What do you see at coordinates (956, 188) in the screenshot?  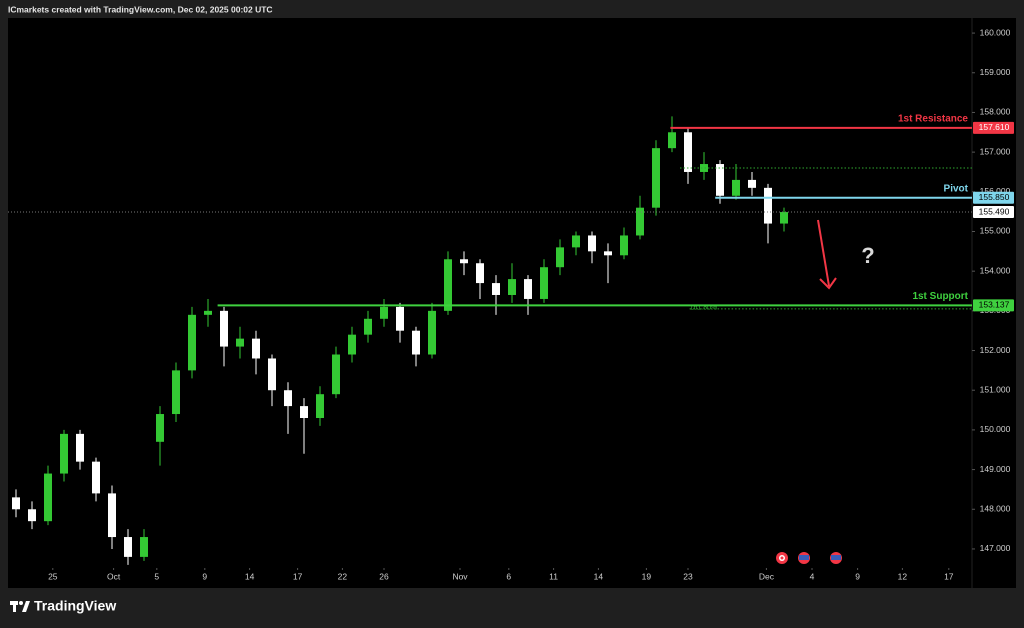 I see `level-name: Pivot` at bounding box center [956, 188].